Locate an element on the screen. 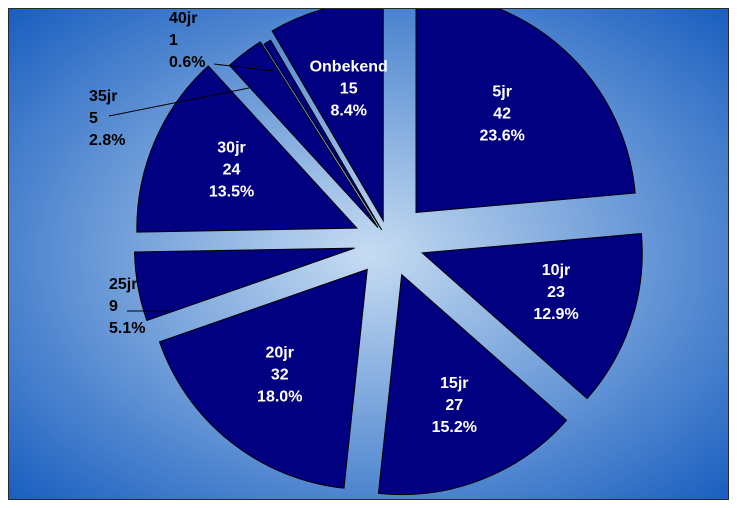 This screenshot has width=737, height=508. pie-slice-40jr is located at coordinates (323, 135).